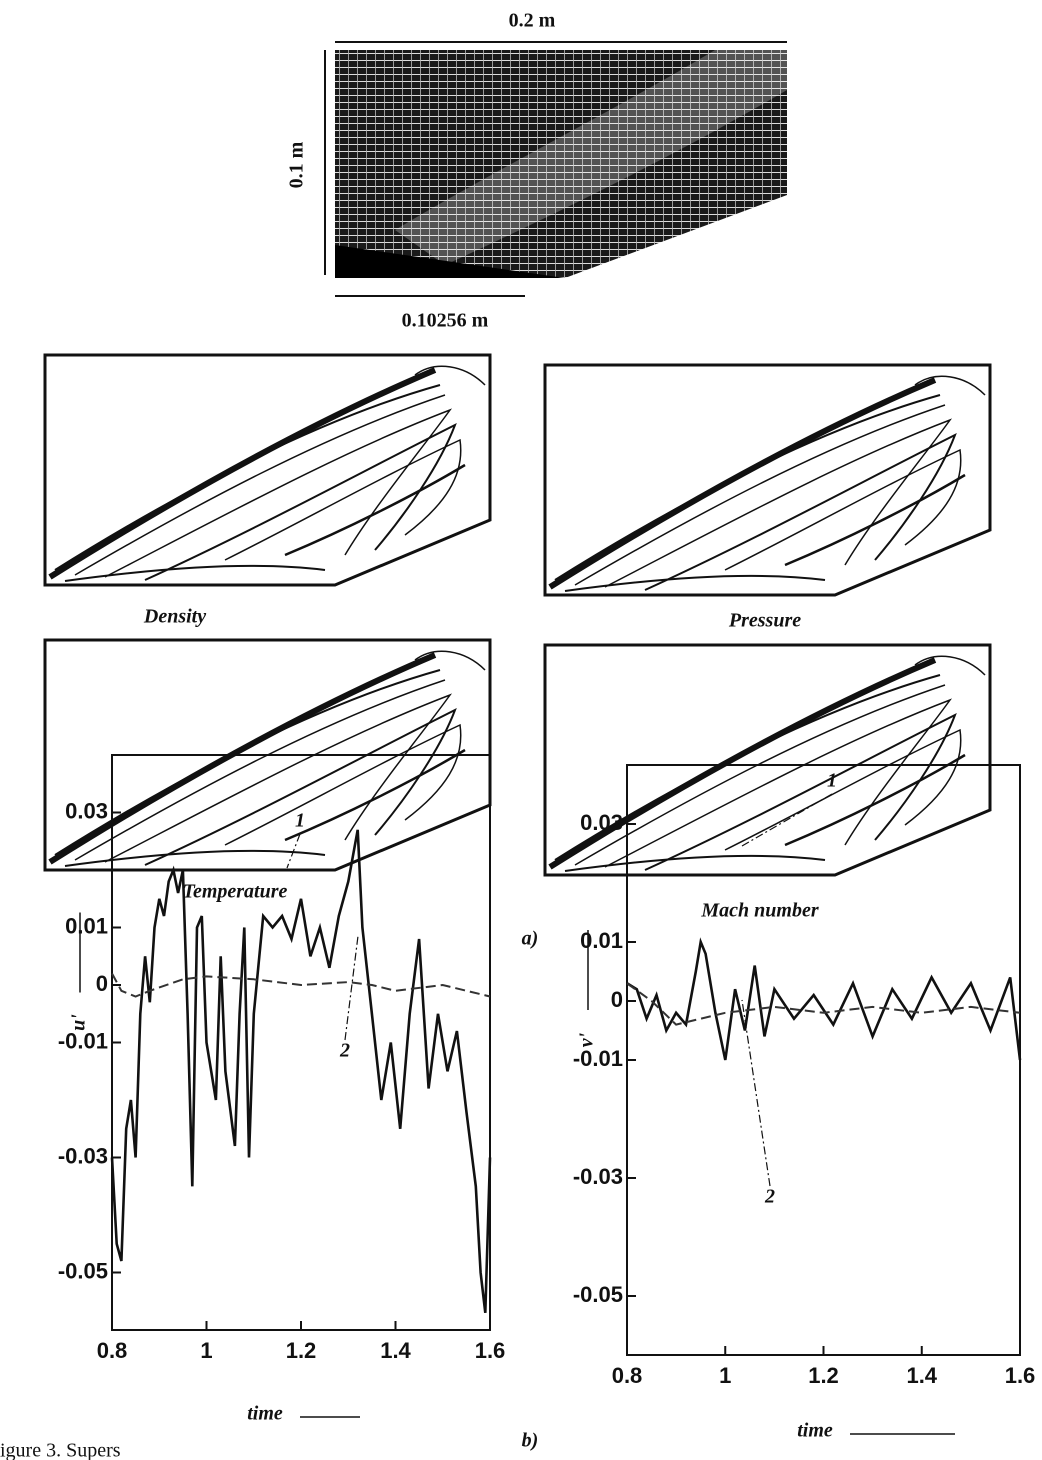  What do you see at coordinates (530, 1441) in the screenshot?
I see `part-label: b)` at bounding box center [530, 1441].